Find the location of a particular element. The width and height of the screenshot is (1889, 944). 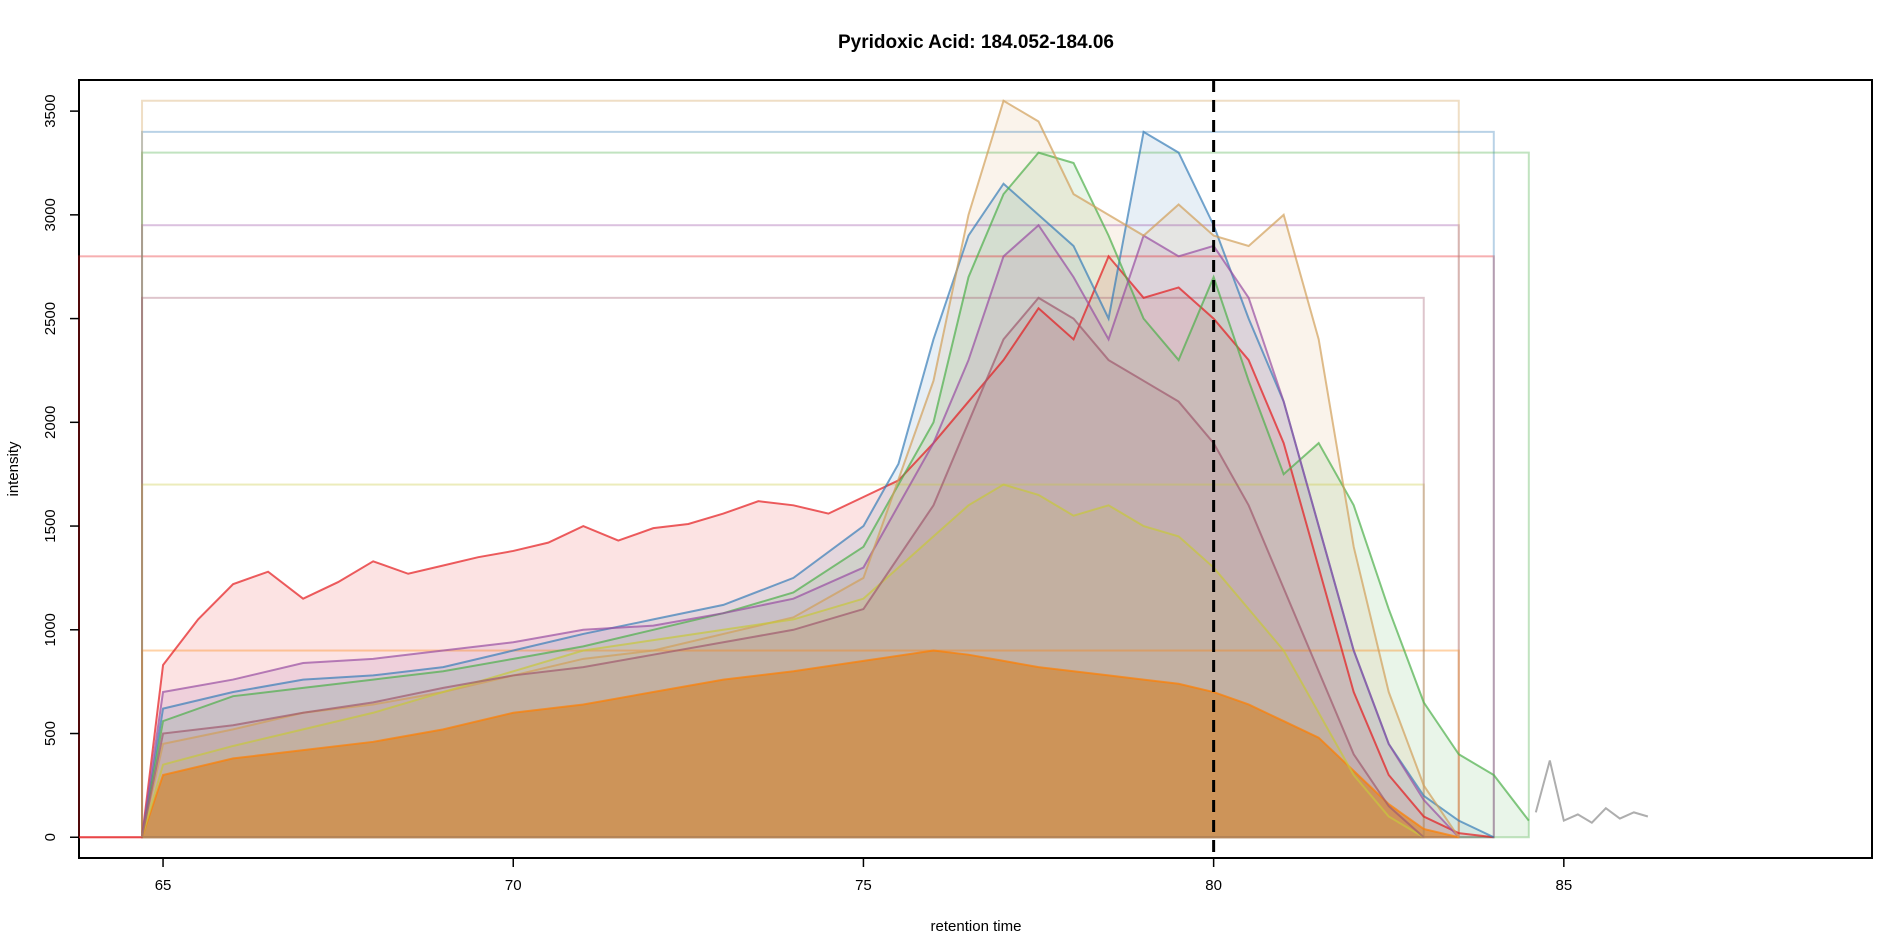

x-tick-label: 65 is located at coordinates (163, 885).